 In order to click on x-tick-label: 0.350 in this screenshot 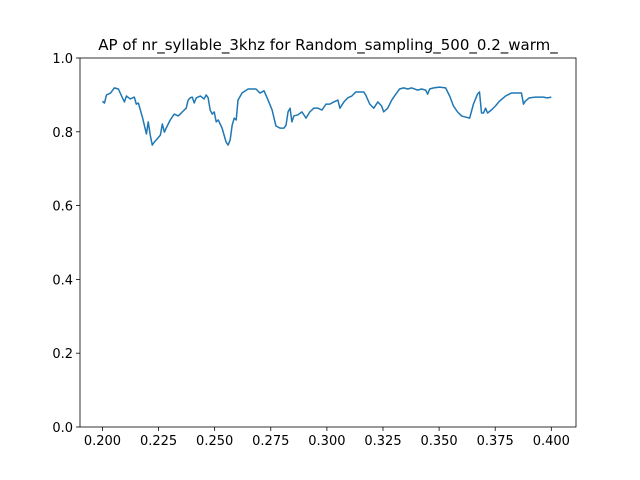, I will do `click(438, 441)`.